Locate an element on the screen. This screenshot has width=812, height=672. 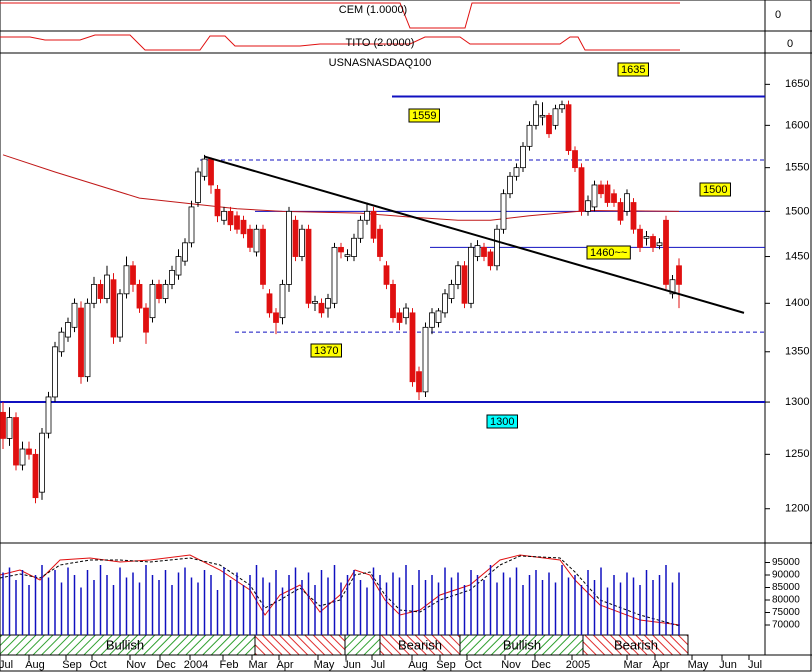
level-label: 1635 is located at coordinates (633, 70).